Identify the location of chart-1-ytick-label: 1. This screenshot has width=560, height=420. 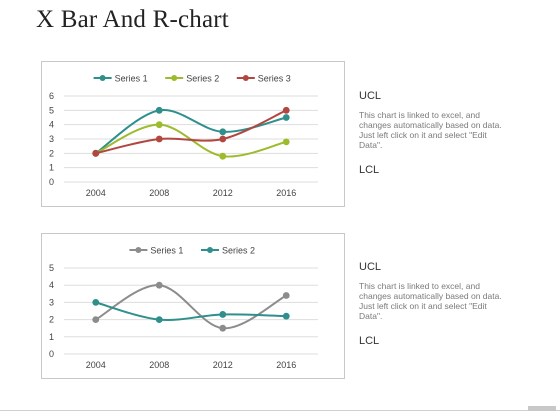
(51, 168).